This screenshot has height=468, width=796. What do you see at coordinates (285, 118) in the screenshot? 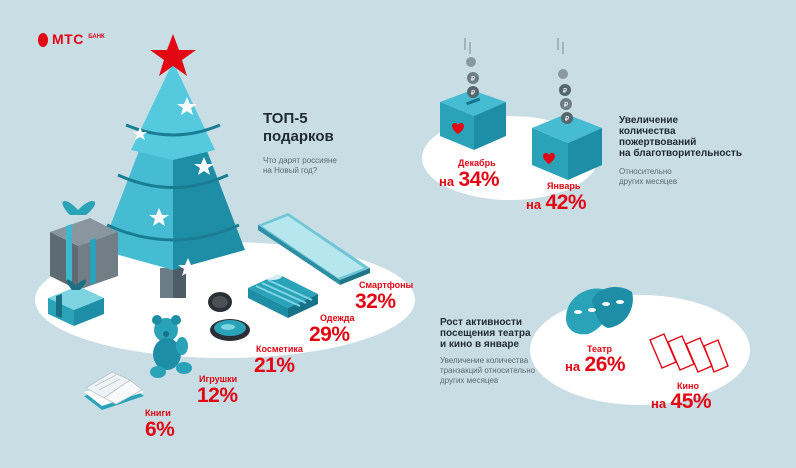
I see `top5-title-line1: ТОП-5` at bounding box center [285, 118].